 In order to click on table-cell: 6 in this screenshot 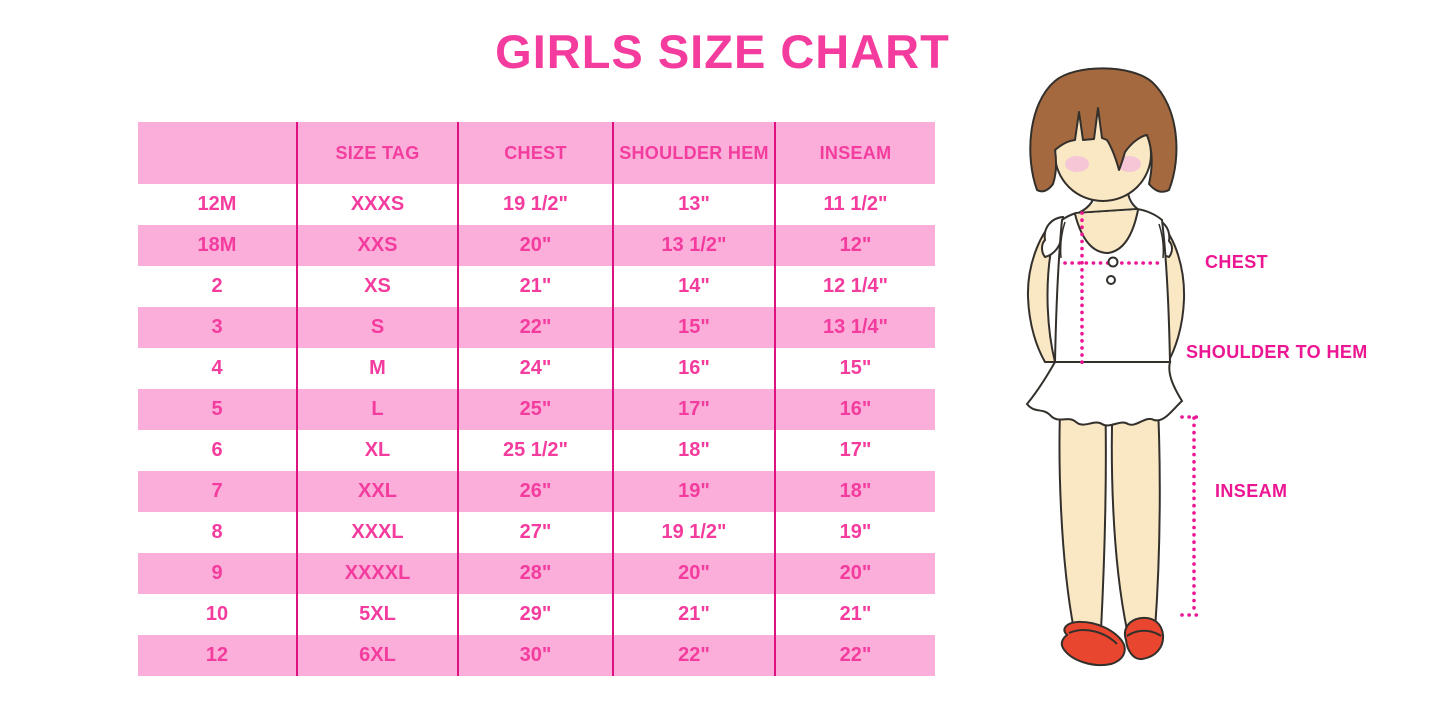, I will do `click(218, 450)`.